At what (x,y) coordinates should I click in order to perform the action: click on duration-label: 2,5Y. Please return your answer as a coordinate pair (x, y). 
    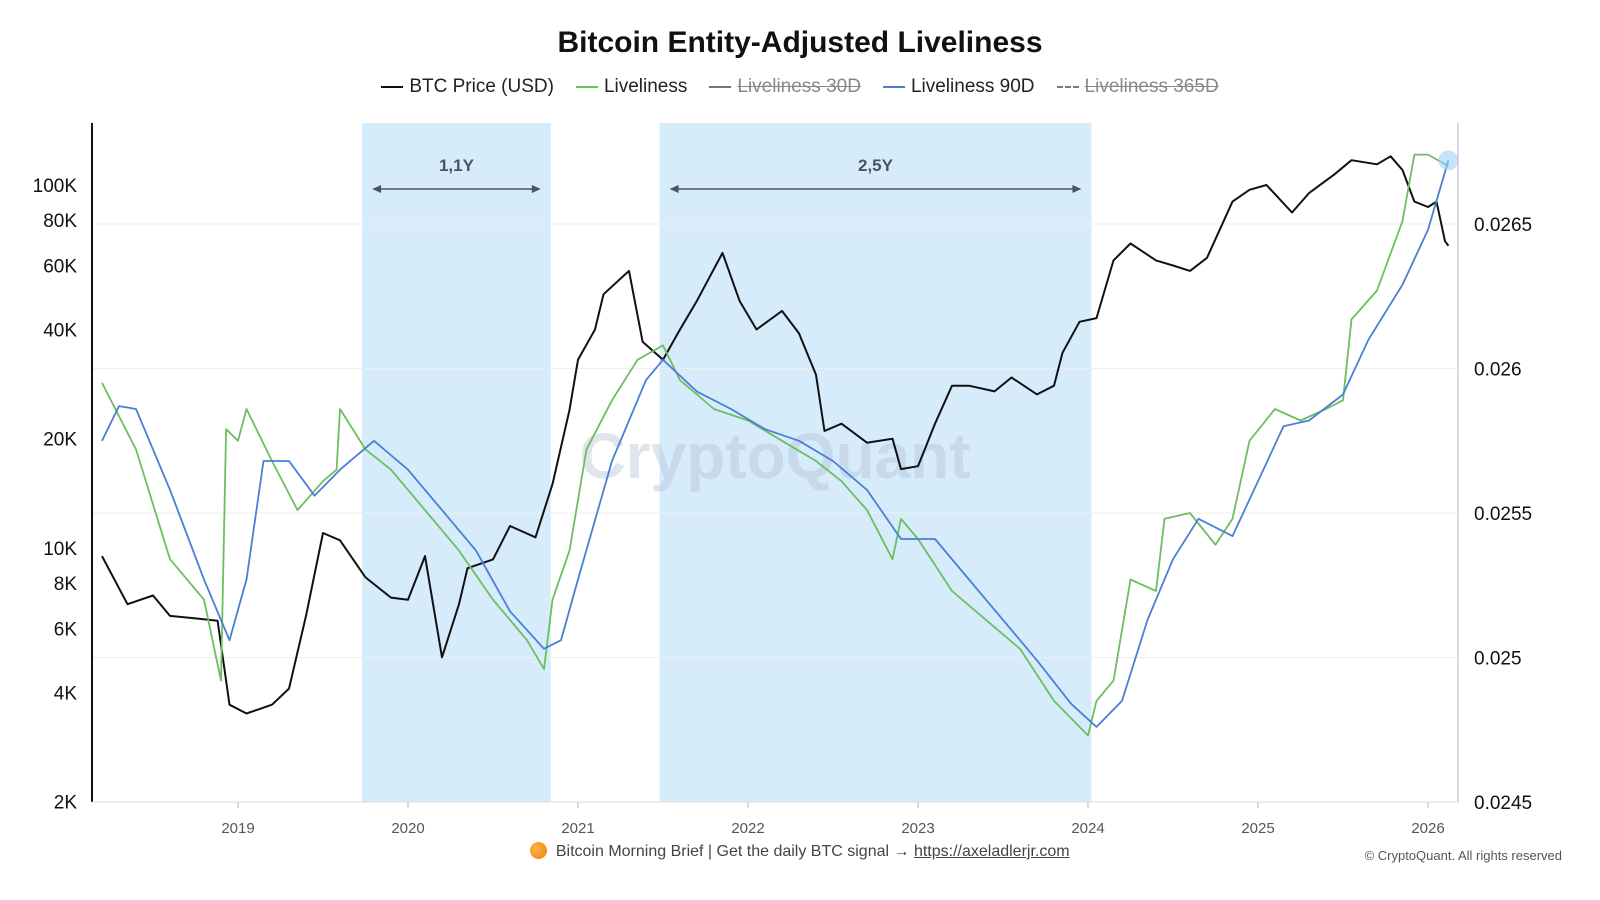
    Looking at the image, I should click on (876, 165).